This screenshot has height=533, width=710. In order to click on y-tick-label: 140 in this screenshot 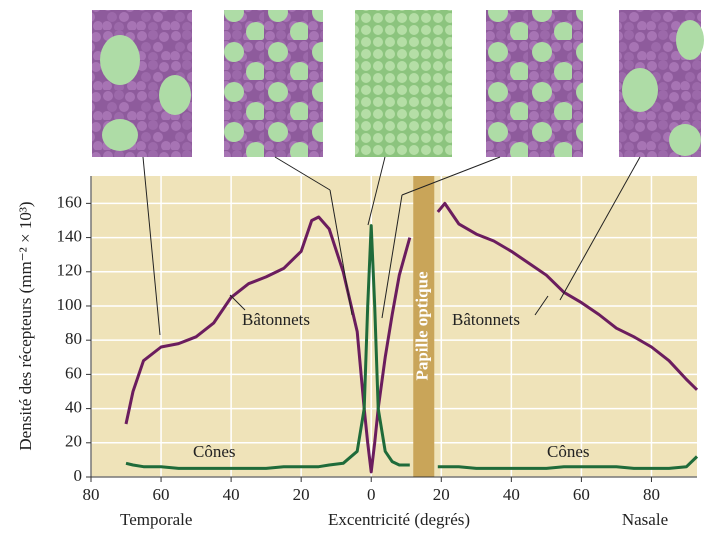, I will do `click(70, 235)`.